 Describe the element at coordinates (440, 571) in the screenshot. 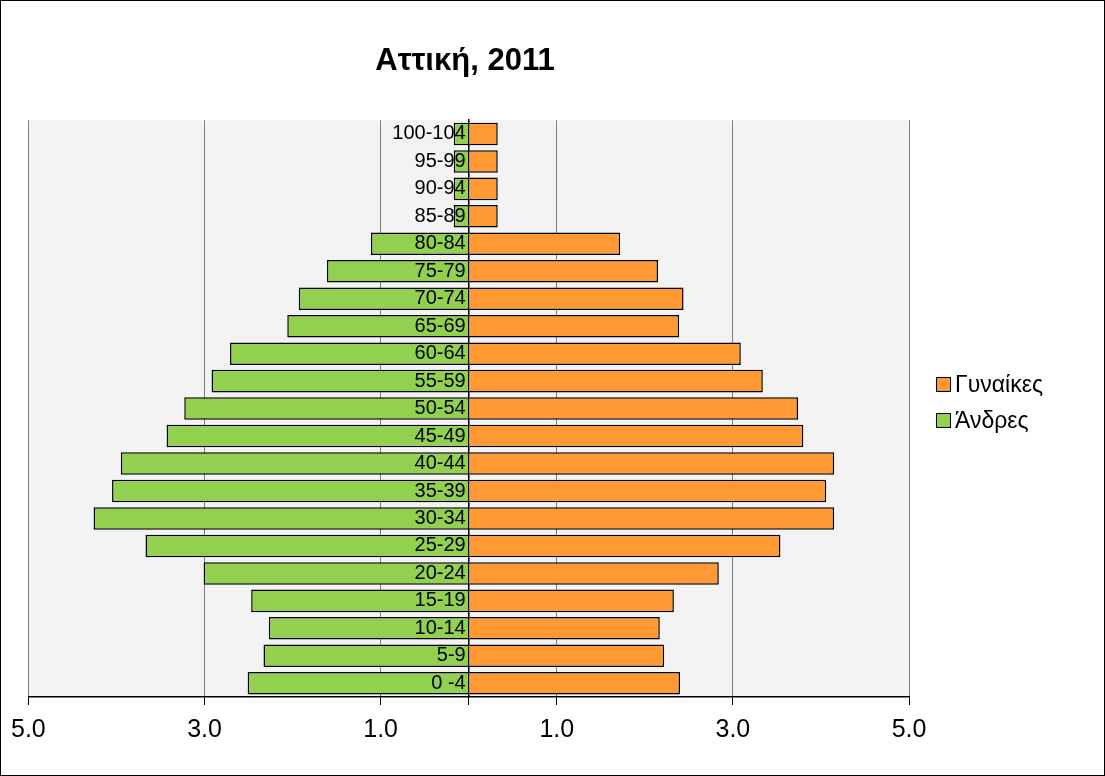

I see `y-tick-label: 20-24` at that location.